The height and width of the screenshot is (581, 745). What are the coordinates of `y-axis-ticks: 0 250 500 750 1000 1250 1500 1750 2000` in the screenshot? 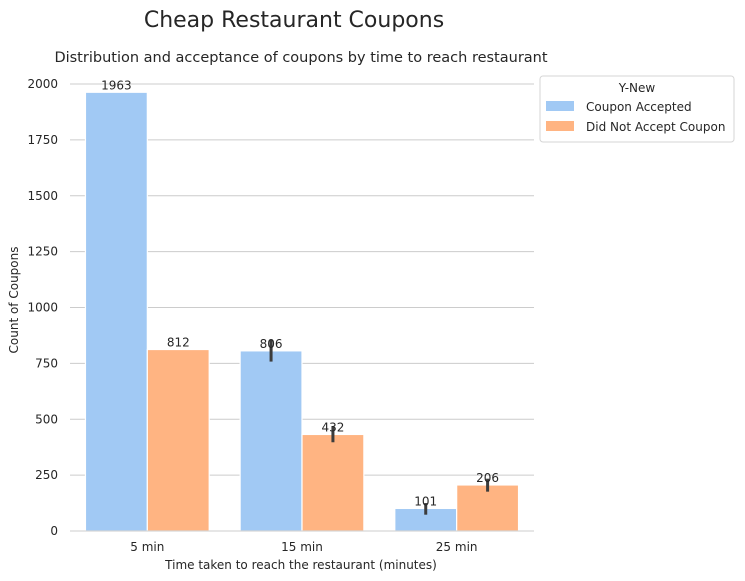 It's located at (42, 307).